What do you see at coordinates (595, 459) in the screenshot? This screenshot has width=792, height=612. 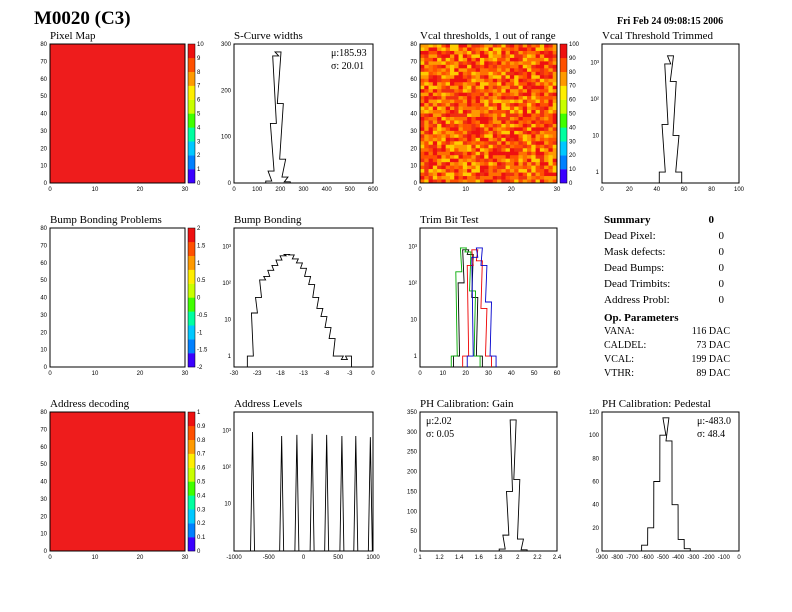 I see `y-tick-label: 80` at bounding box center [595, 459].